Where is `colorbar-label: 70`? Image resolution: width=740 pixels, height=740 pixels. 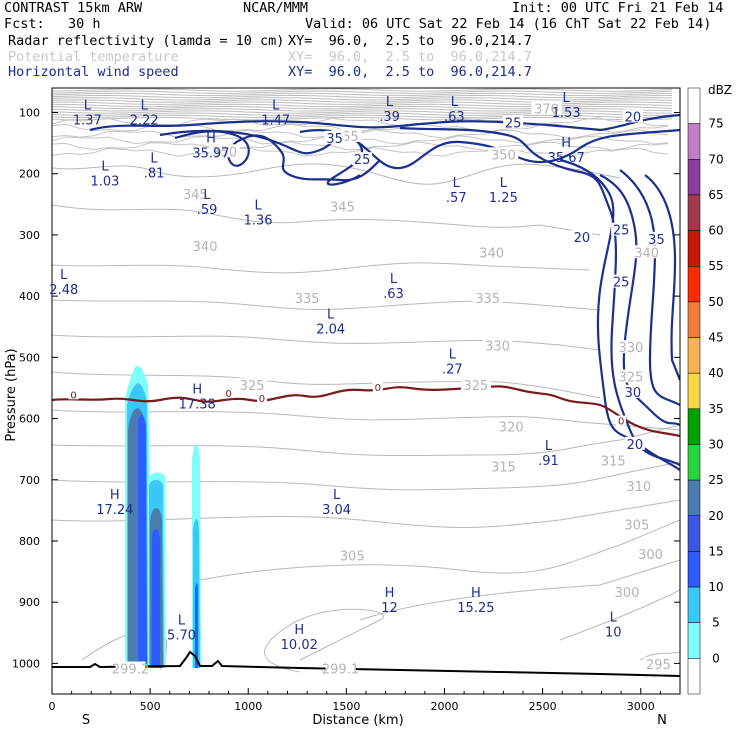
colorbar-label: 70 is located at coordinates (715, 159).